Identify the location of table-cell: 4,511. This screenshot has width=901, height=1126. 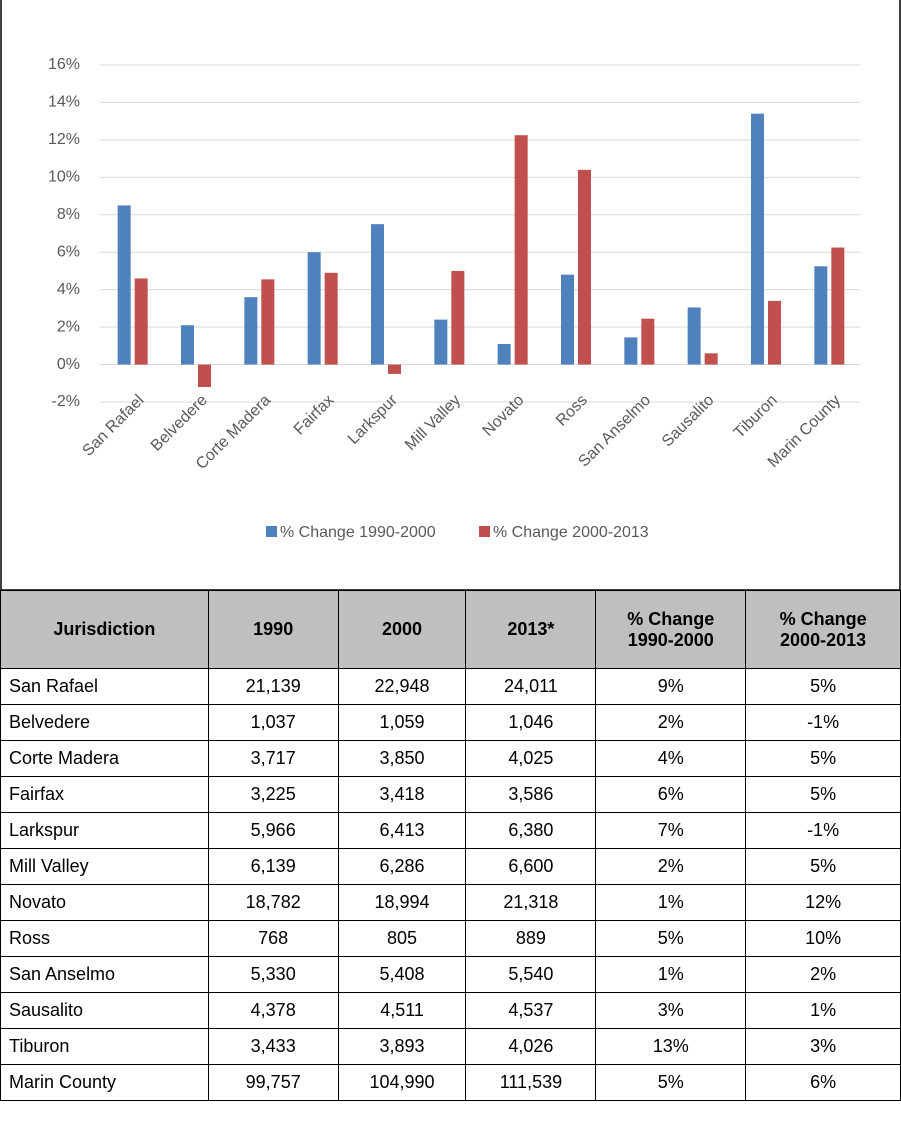
(402, 1010).